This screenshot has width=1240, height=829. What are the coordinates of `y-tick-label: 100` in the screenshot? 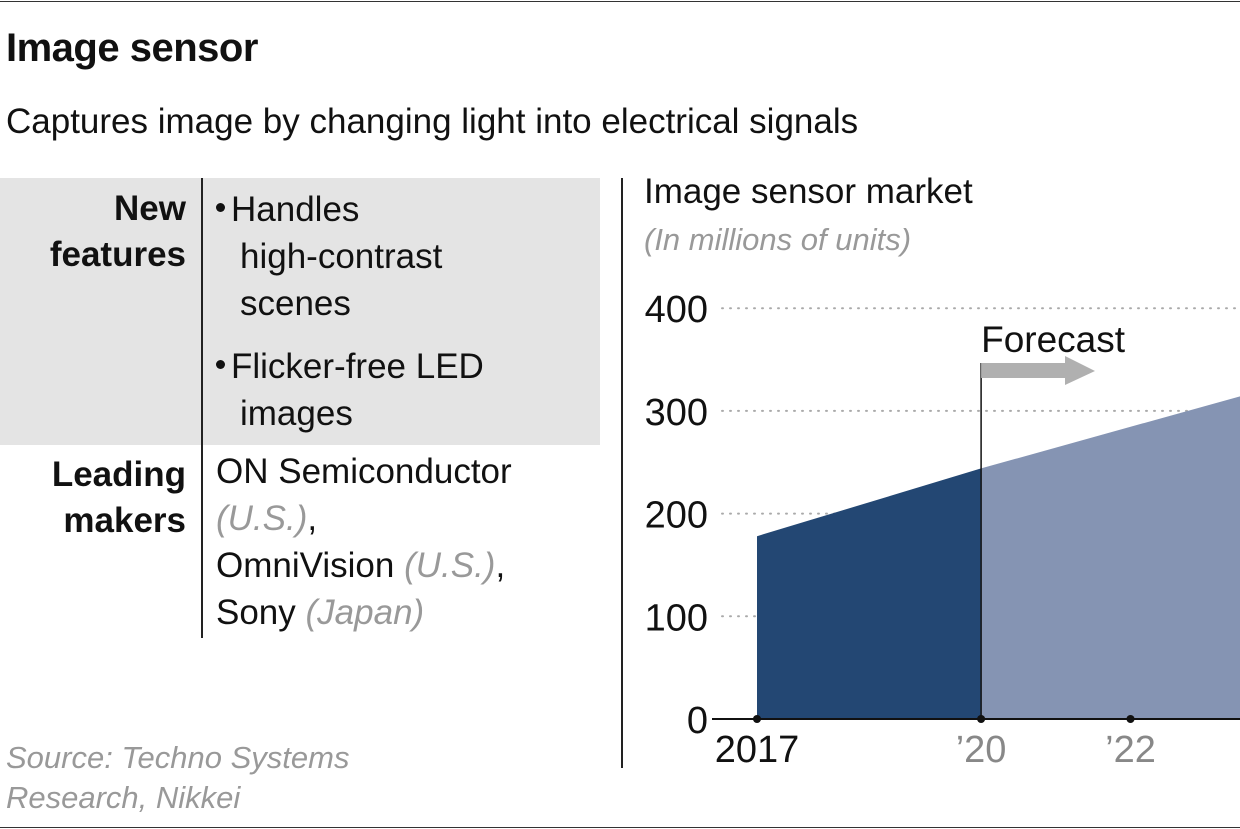 It's located at (676, 618).